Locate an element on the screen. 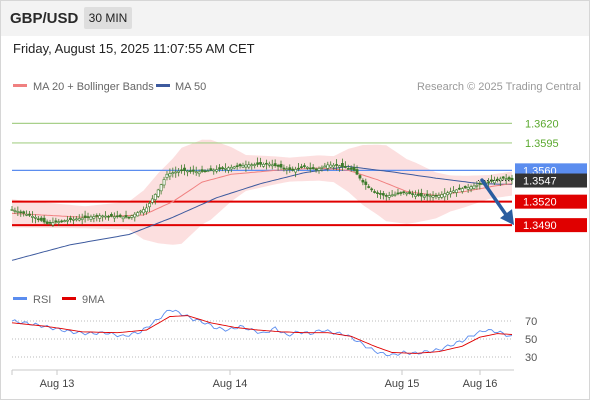 The image size is (590, 400). level-label-1.3520: 1.3520 is located at coordinates (540, 203).